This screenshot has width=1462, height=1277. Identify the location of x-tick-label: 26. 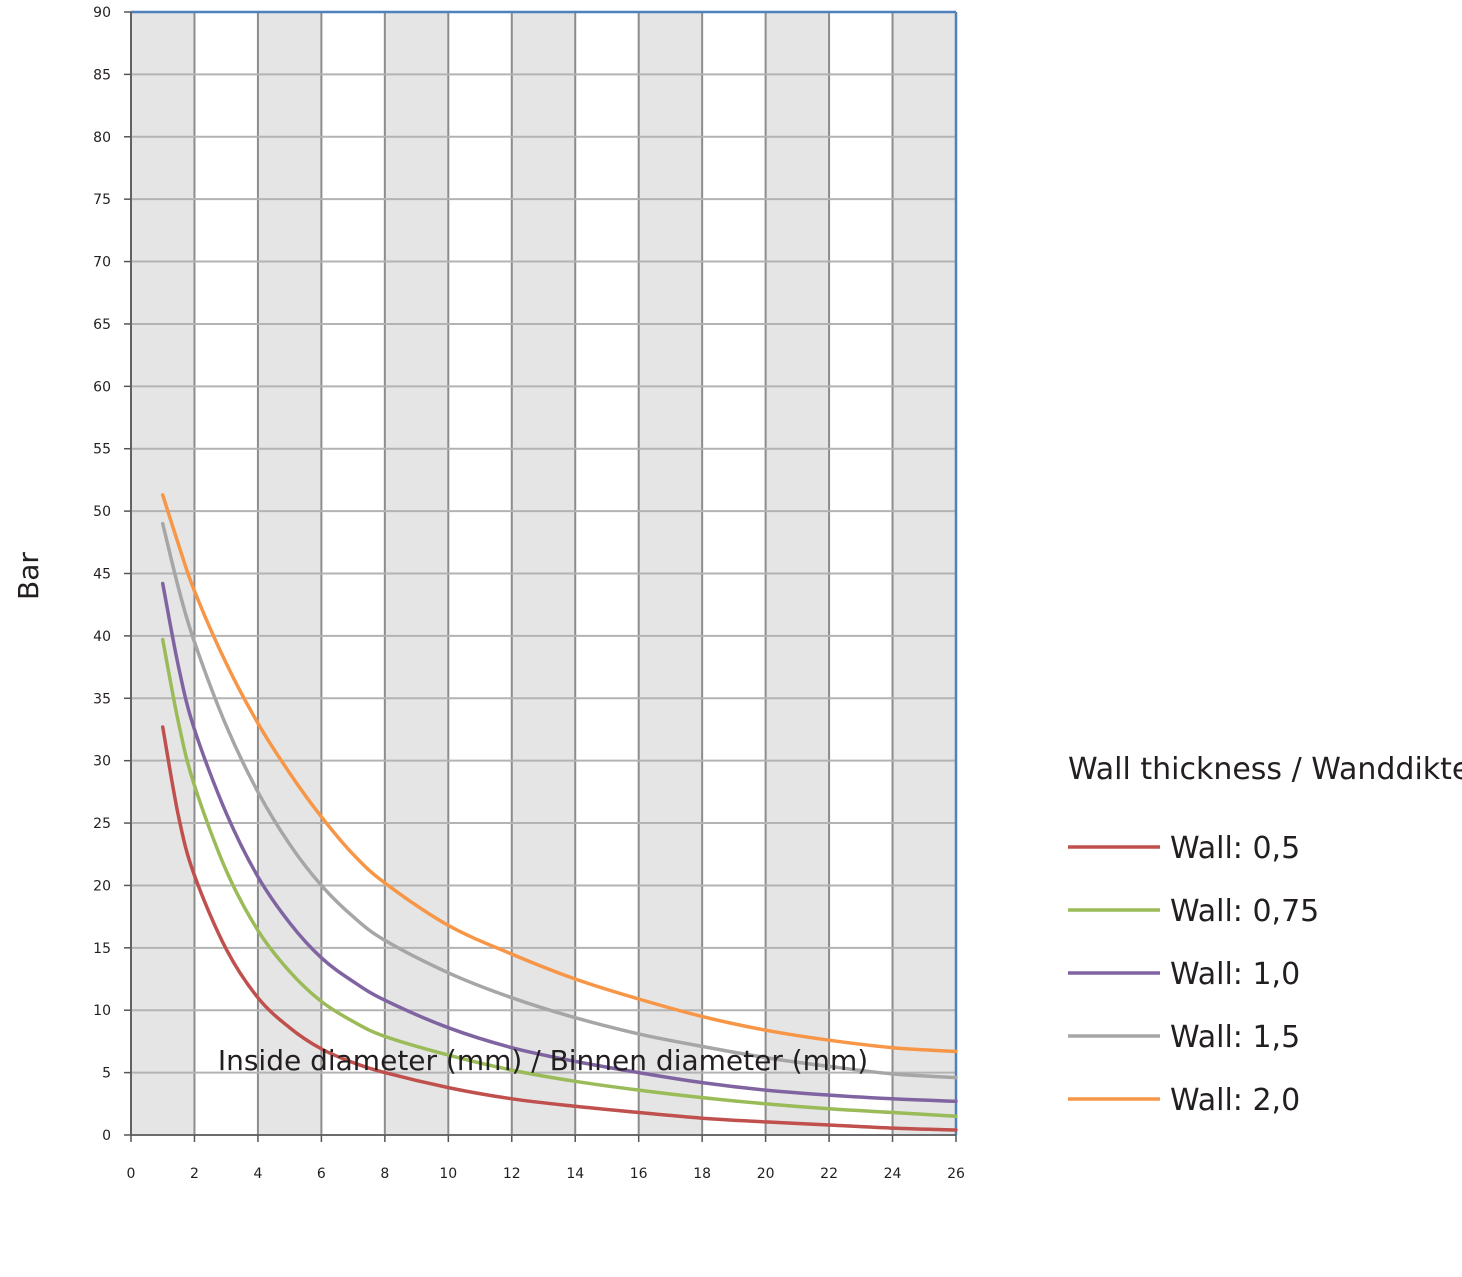
(956, 1174).